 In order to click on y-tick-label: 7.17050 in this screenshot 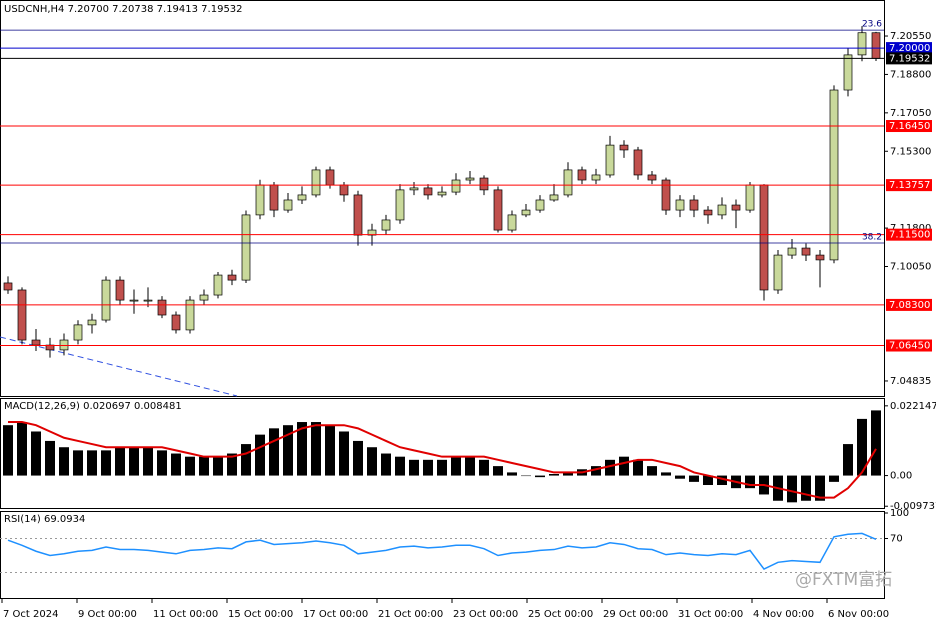, I will do `click(910, 113)`.